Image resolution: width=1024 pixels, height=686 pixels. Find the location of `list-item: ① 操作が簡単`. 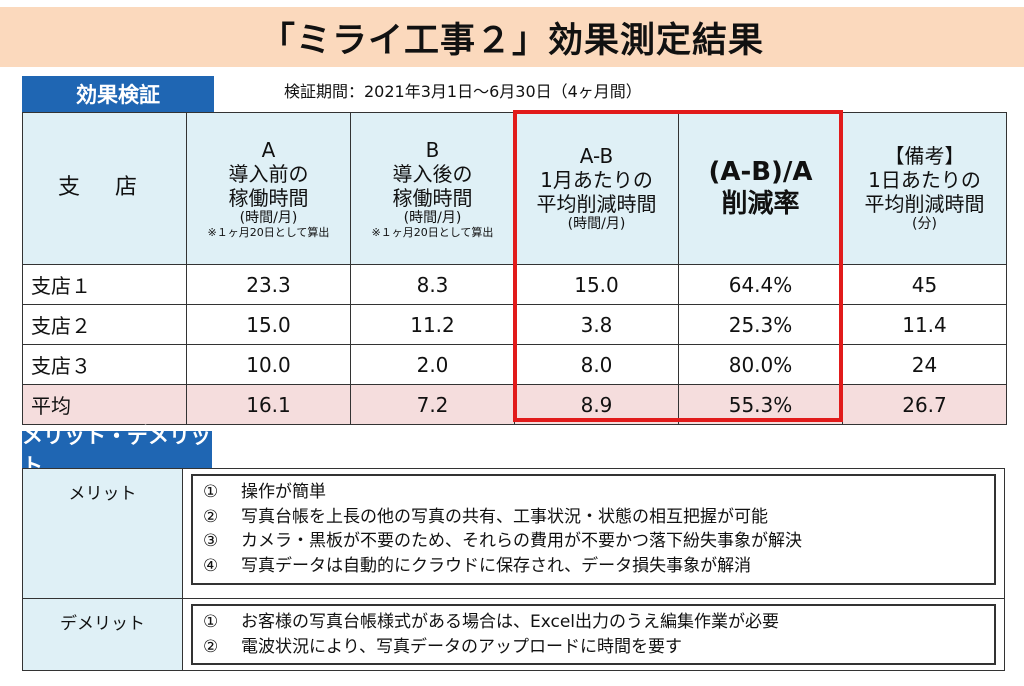

list-item: ① 操作が簡単 is located at coordinates (264, 492).